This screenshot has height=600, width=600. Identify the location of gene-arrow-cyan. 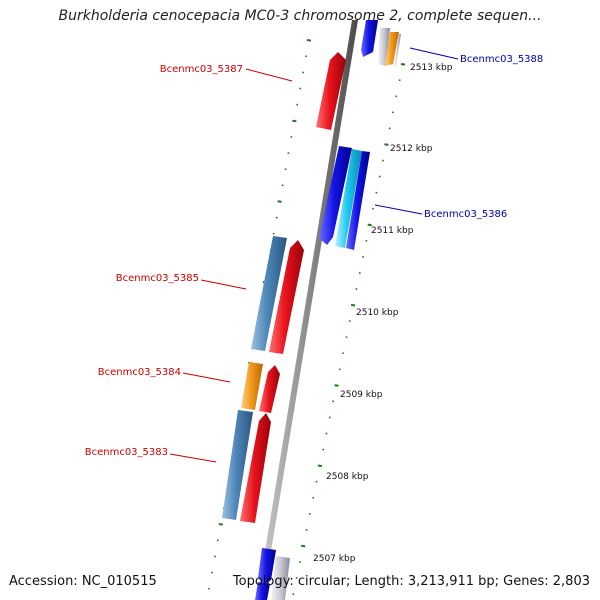
(348, 198).